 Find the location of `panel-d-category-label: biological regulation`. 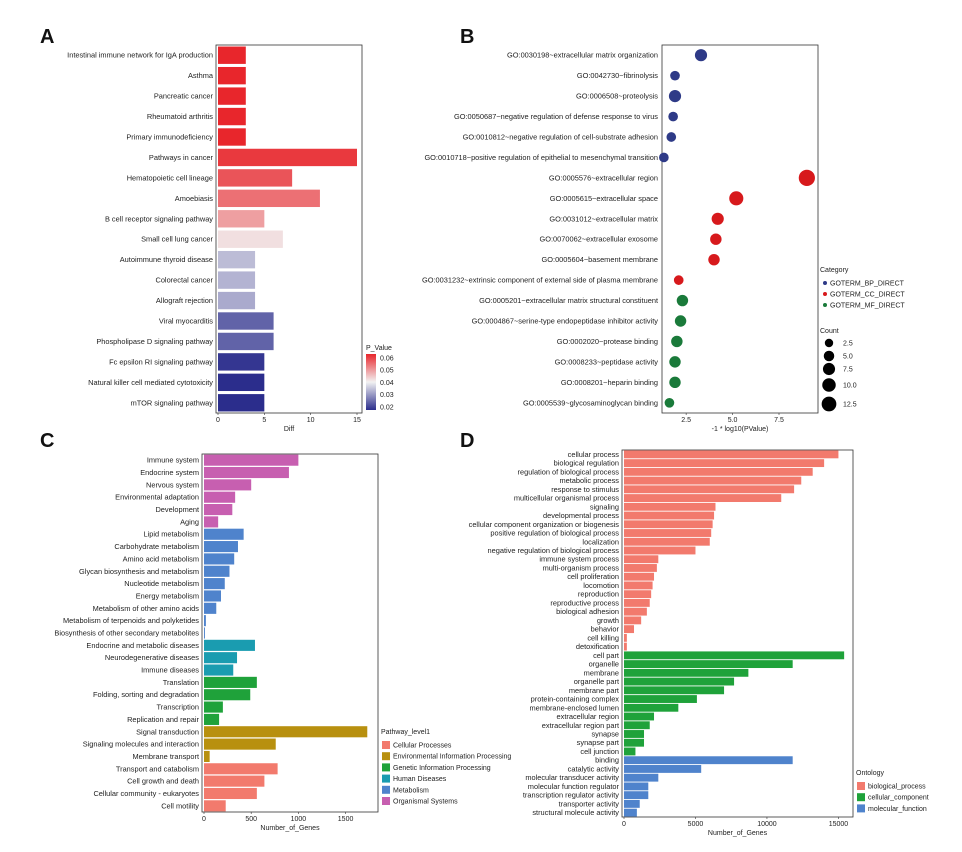

panel-d-category-label: biological regulation is located at coordinates (586, 463).